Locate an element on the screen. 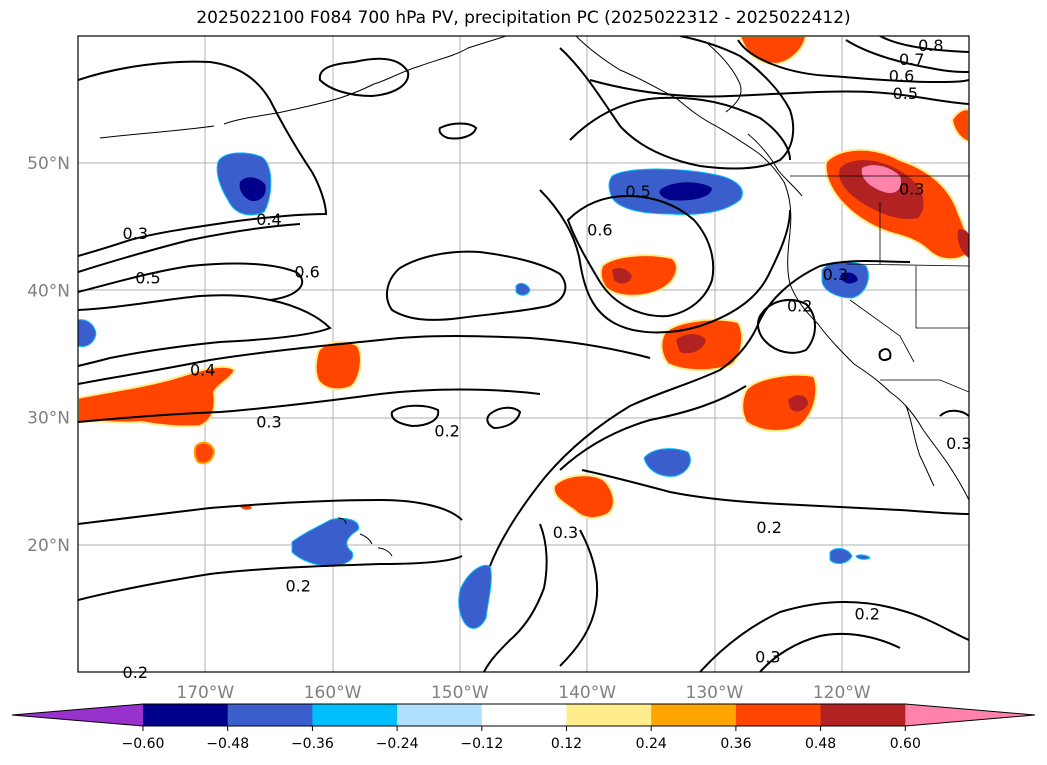  longitude-label: 120°W is located at coordinates (842, 693).